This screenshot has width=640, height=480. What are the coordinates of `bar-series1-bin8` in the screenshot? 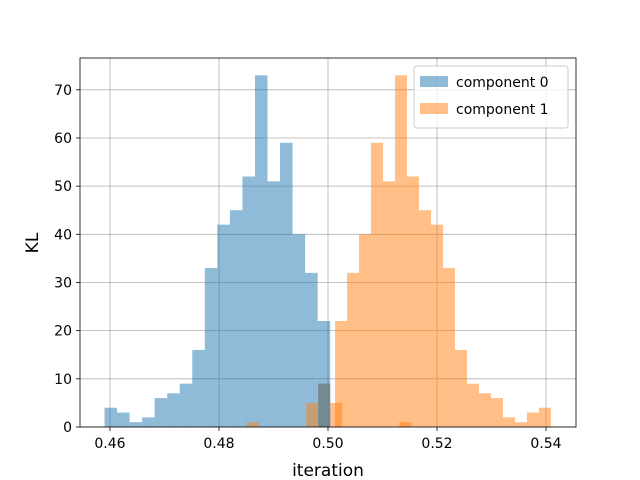 It's located at (425, 318).